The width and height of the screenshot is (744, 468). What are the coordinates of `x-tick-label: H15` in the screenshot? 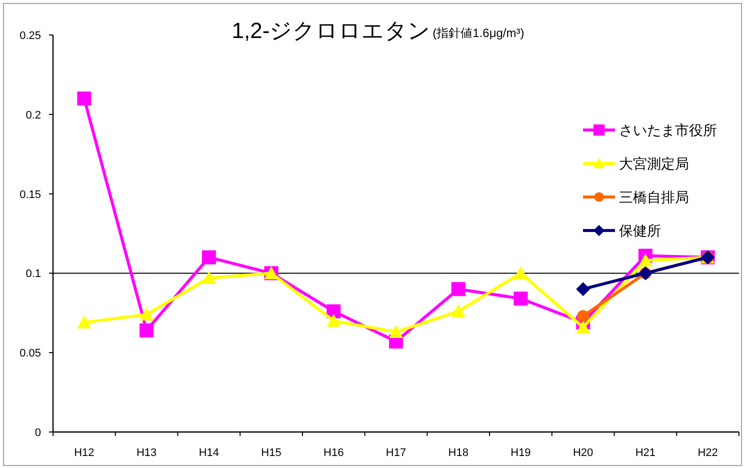 It's located at (271, 453).